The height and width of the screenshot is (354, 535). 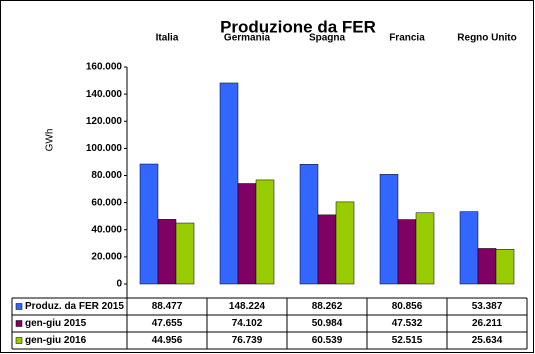 What do you see at coordinates (407, 323) in the screenshot?
I see `table-value: 47.532` at bounding box center [407, 323].